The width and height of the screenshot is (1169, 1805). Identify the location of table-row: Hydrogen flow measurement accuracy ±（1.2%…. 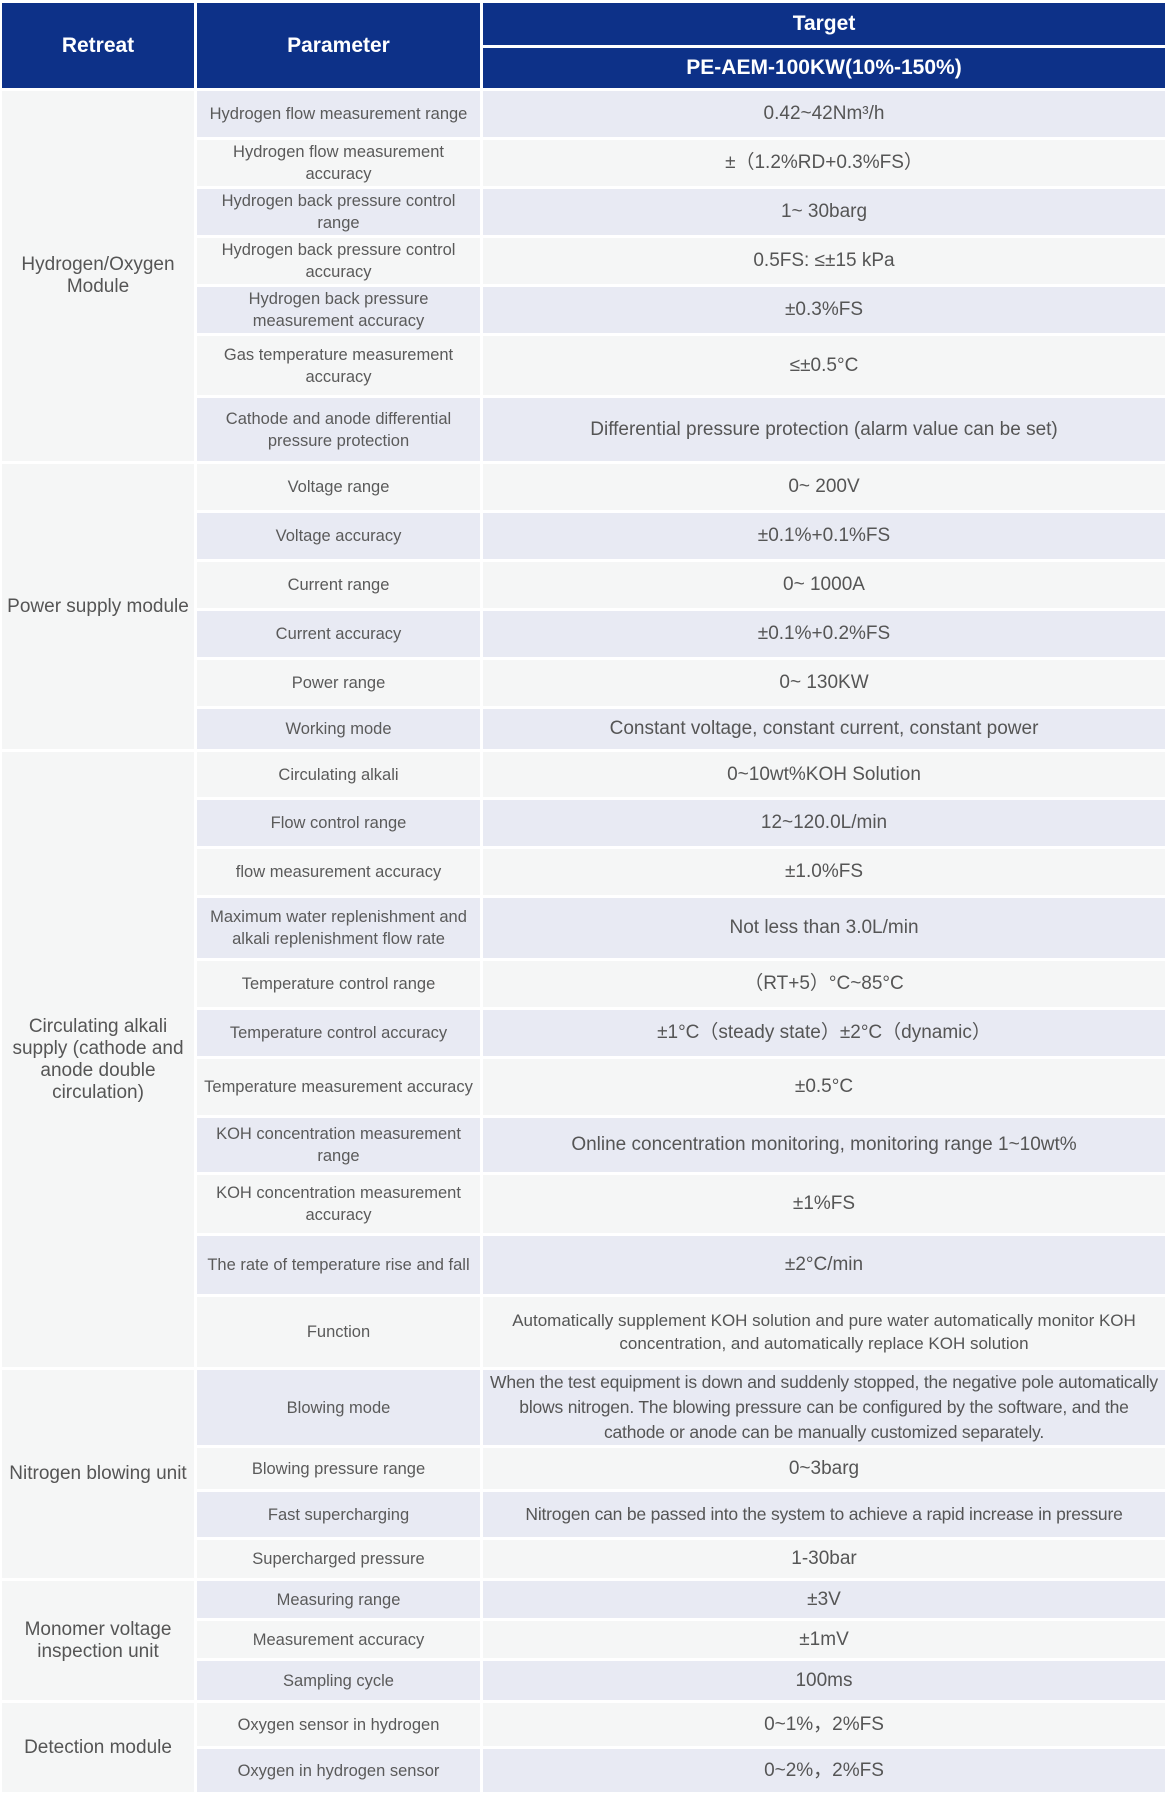
(583, 163).